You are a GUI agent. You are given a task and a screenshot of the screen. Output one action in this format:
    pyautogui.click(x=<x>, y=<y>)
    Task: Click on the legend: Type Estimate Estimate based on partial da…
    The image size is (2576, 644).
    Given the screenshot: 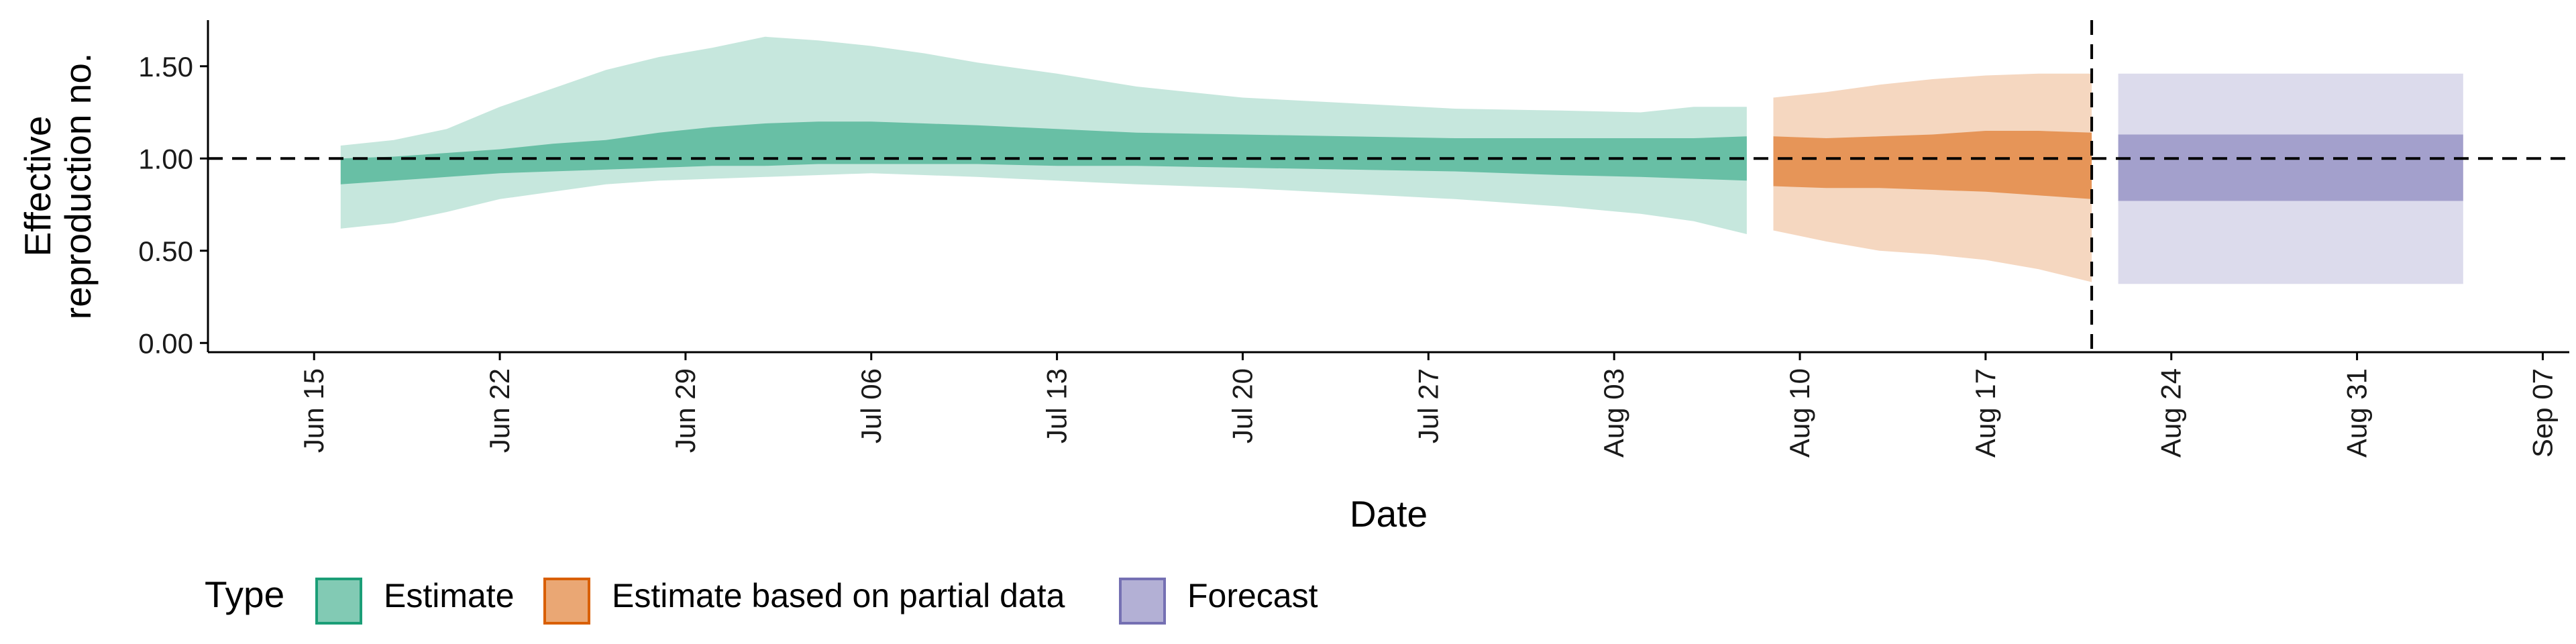 What is the action you would take?
    pyautogui.click(x=761, y=599)
    